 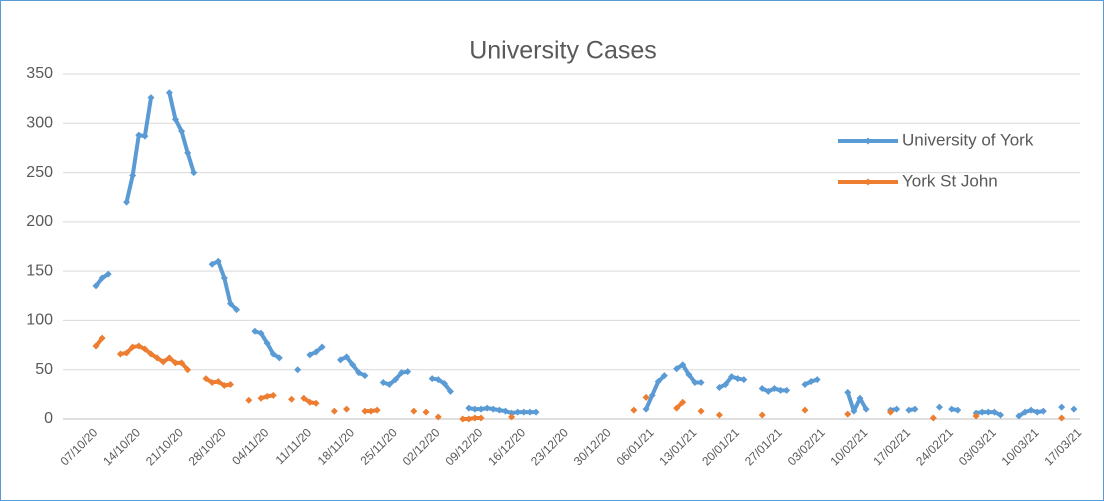 I want to click on y-tick-label: 250, so click(x=39, y=172).